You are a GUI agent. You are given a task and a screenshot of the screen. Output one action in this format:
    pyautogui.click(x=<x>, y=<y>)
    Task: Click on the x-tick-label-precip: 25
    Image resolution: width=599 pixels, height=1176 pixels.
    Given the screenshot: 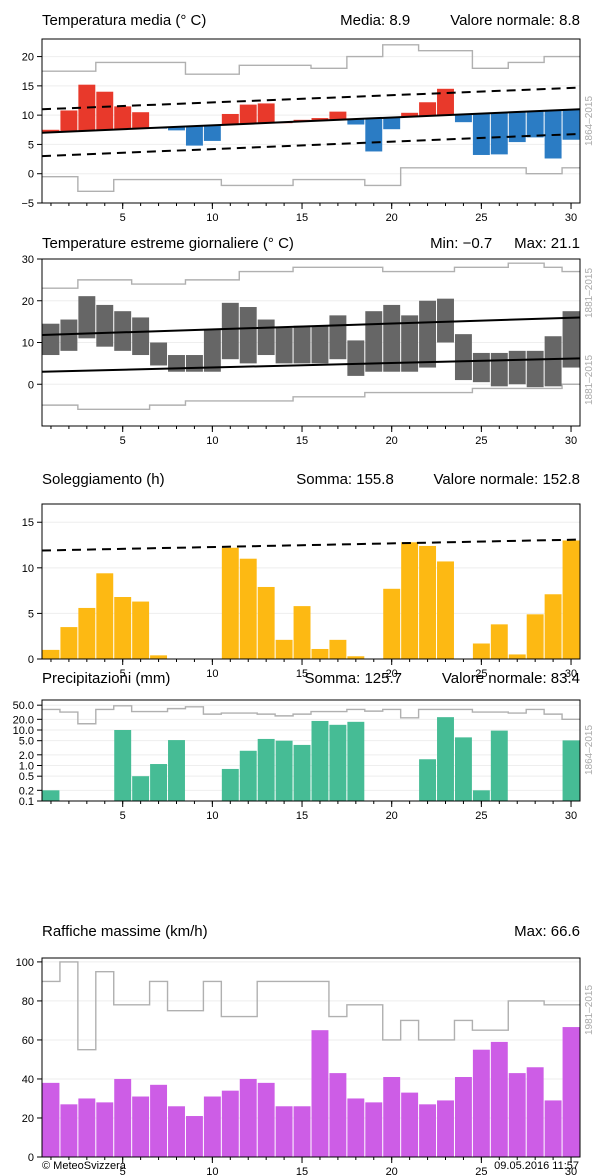 What is the action you would take?
    pyautogui.click(x=481, y=816)
    